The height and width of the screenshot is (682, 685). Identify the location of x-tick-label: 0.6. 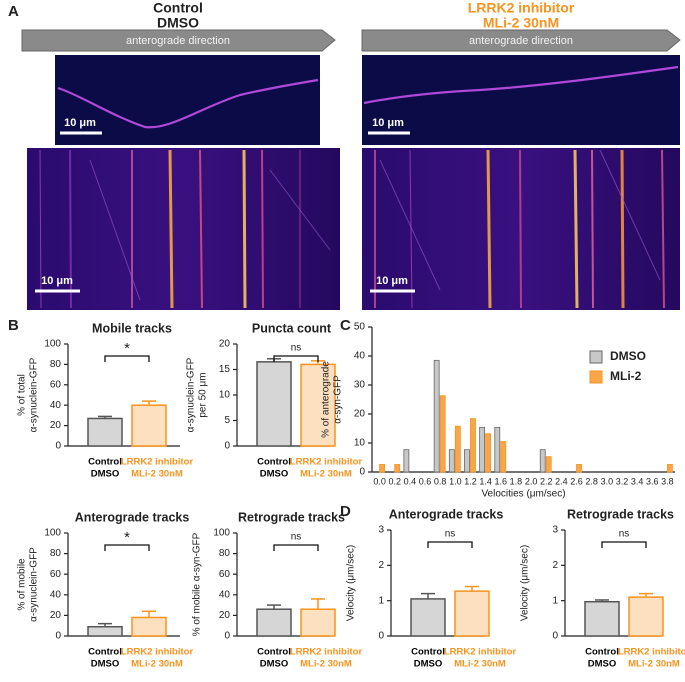
(425, 481).